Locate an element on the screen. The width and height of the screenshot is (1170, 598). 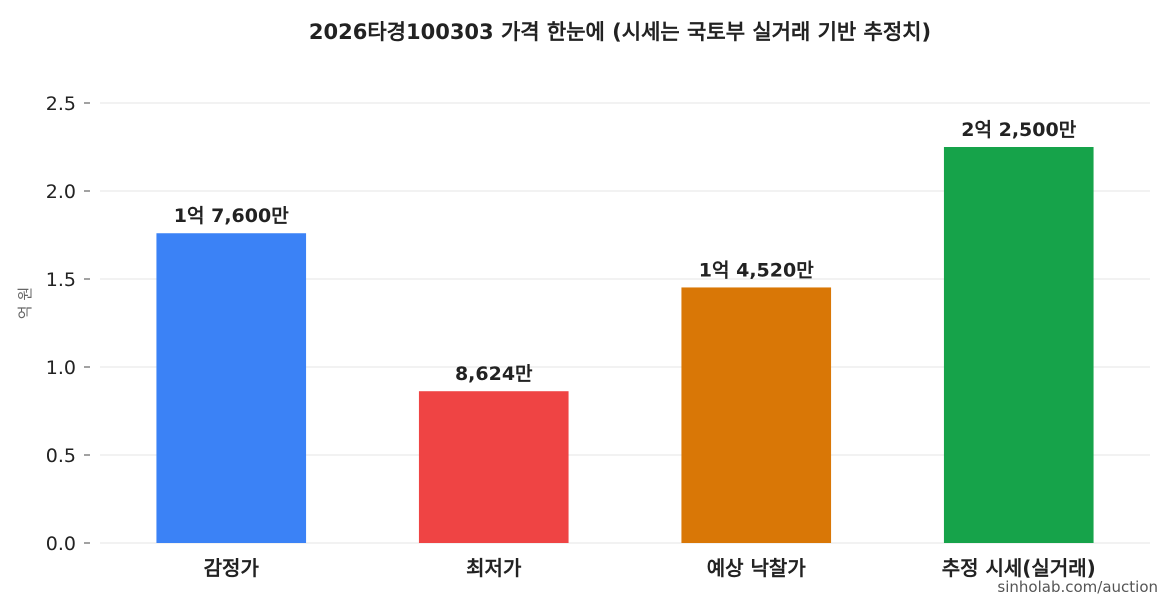
y-tick-label: 2.5 is located at coordinates (61, 104).